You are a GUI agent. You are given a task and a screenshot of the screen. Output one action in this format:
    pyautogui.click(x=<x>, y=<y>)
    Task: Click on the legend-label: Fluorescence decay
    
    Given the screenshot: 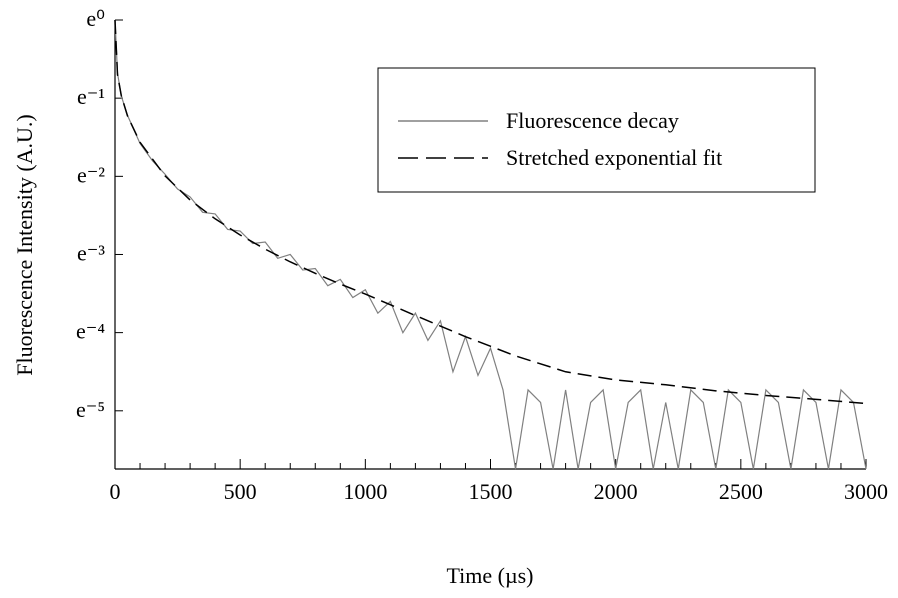 What is the action you would take?
    pyautogui.click(x=592, y=120)
    